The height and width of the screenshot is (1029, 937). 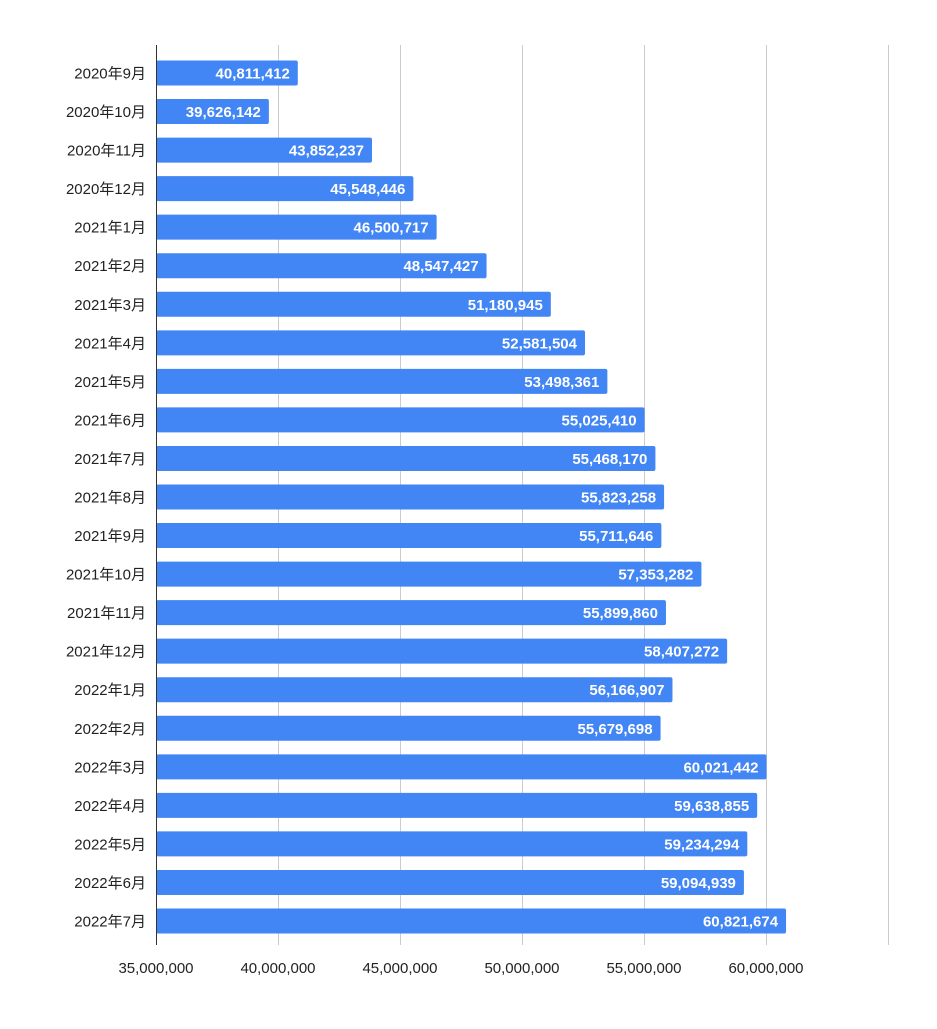 What do you see at coordinates (561, 382) in the screenshot?
I see `data-label: 53,498,361` at bounding box center [561, 382].